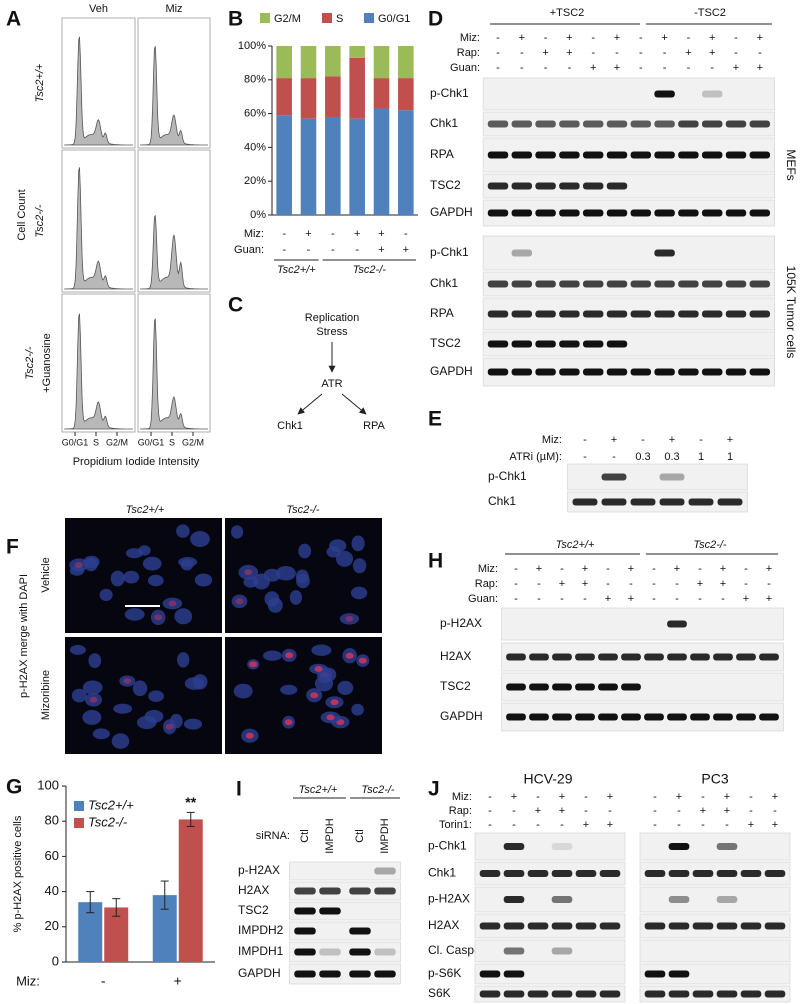 This screenshot has height=1004, width=800. Describe the element at coordinates (442, 313) in the screenshot. I see `blot-label: RPA` at that location.